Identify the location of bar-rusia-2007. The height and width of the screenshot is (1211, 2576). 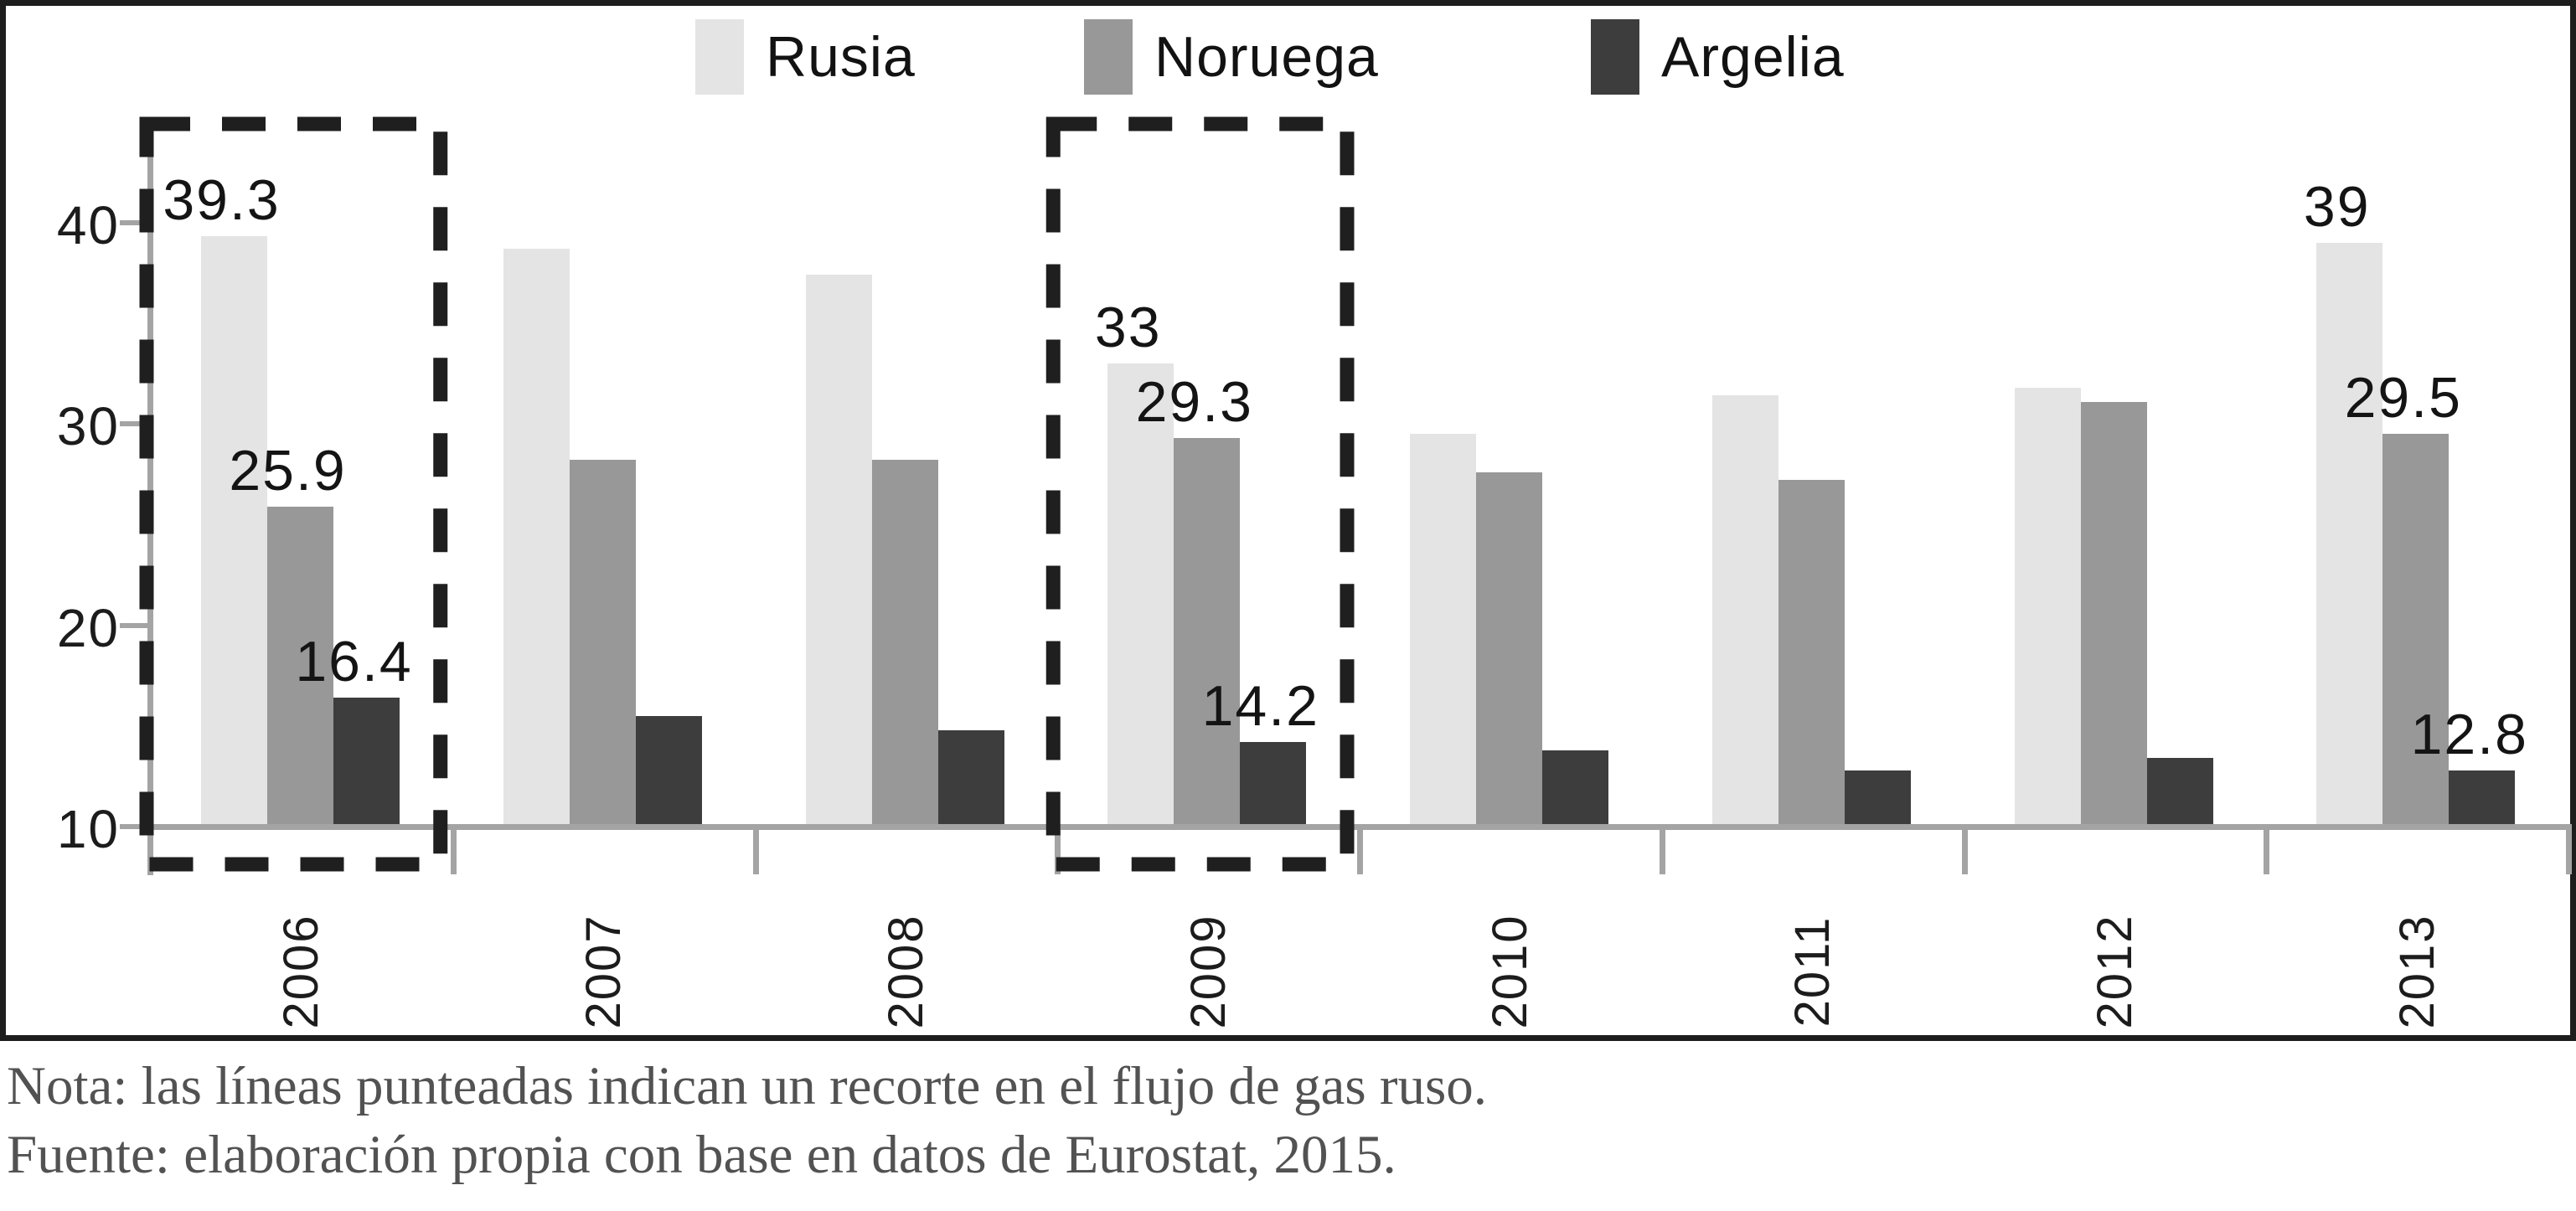
(536, 537).